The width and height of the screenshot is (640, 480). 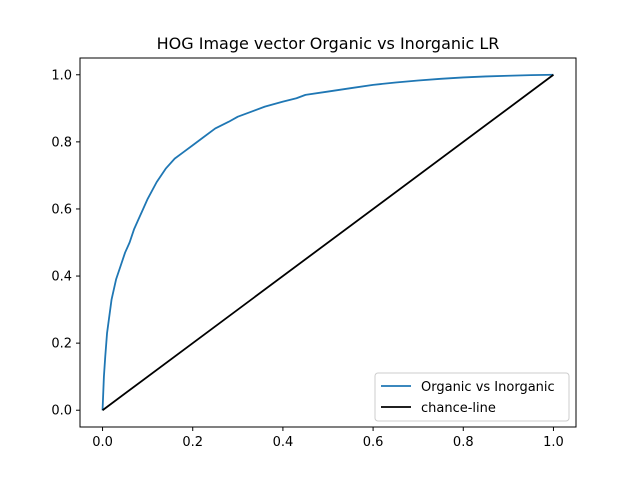 What do you see at coordinates (553, 442) in the screenshot?
I see `x-tick-label: 1.0` at bounding box center [553, 442].